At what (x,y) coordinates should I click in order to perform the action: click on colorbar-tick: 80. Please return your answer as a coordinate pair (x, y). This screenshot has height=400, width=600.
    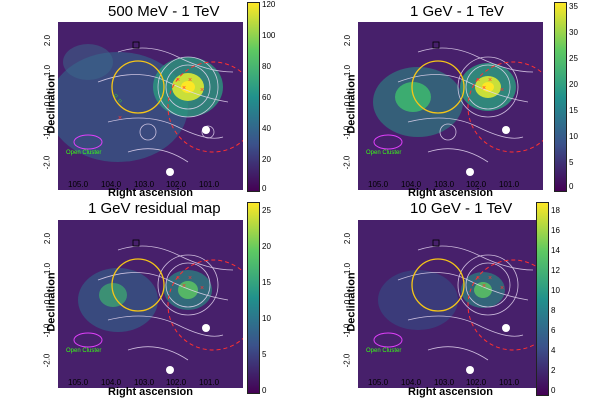
    Looking at the image, I should click on (266, 66).